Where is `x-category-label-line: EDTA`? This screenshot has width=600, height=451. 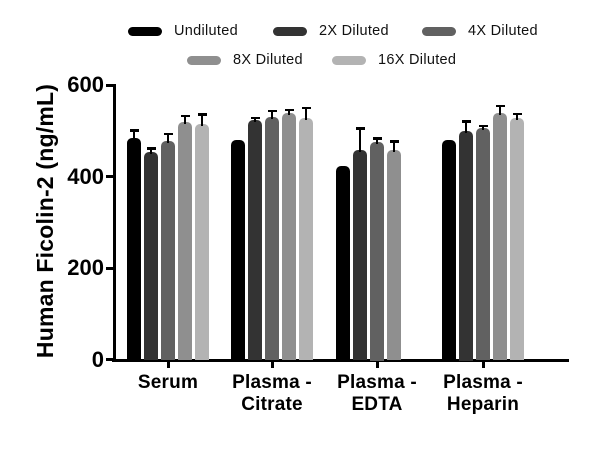 x-category-label-line: EDTA is located at coordinates (377, 404).